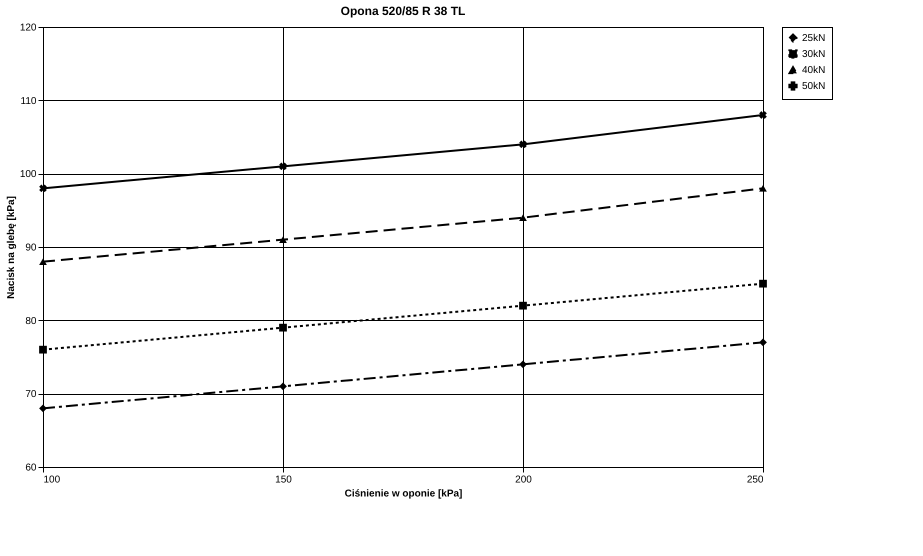 This screenshot has width=923, height=556. Describe the element at coordinates (814, 86) in the screenshot. I see `legend-label: 50kN` at that location.